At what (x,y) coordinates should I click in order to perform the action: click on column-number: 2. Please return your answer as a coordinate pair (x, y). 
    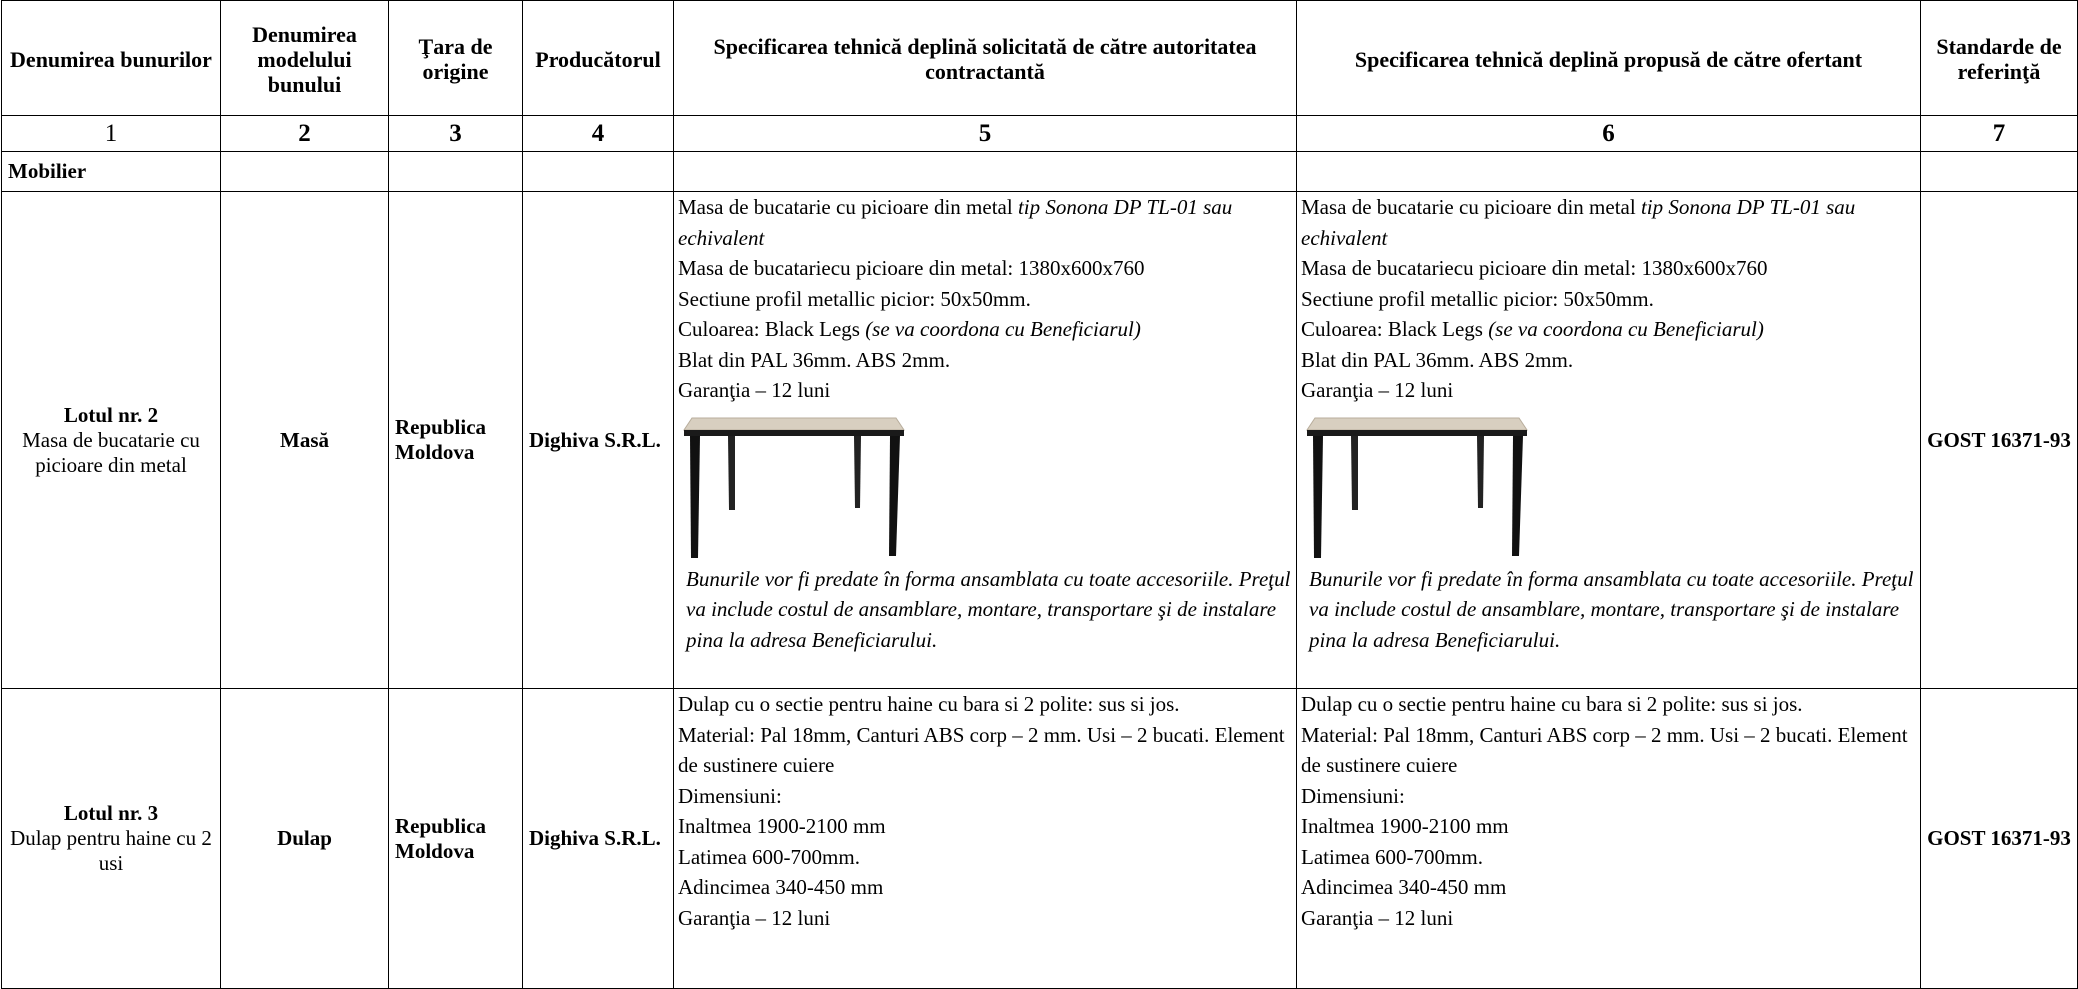
    Looking at the image, I should click on (304, 133).